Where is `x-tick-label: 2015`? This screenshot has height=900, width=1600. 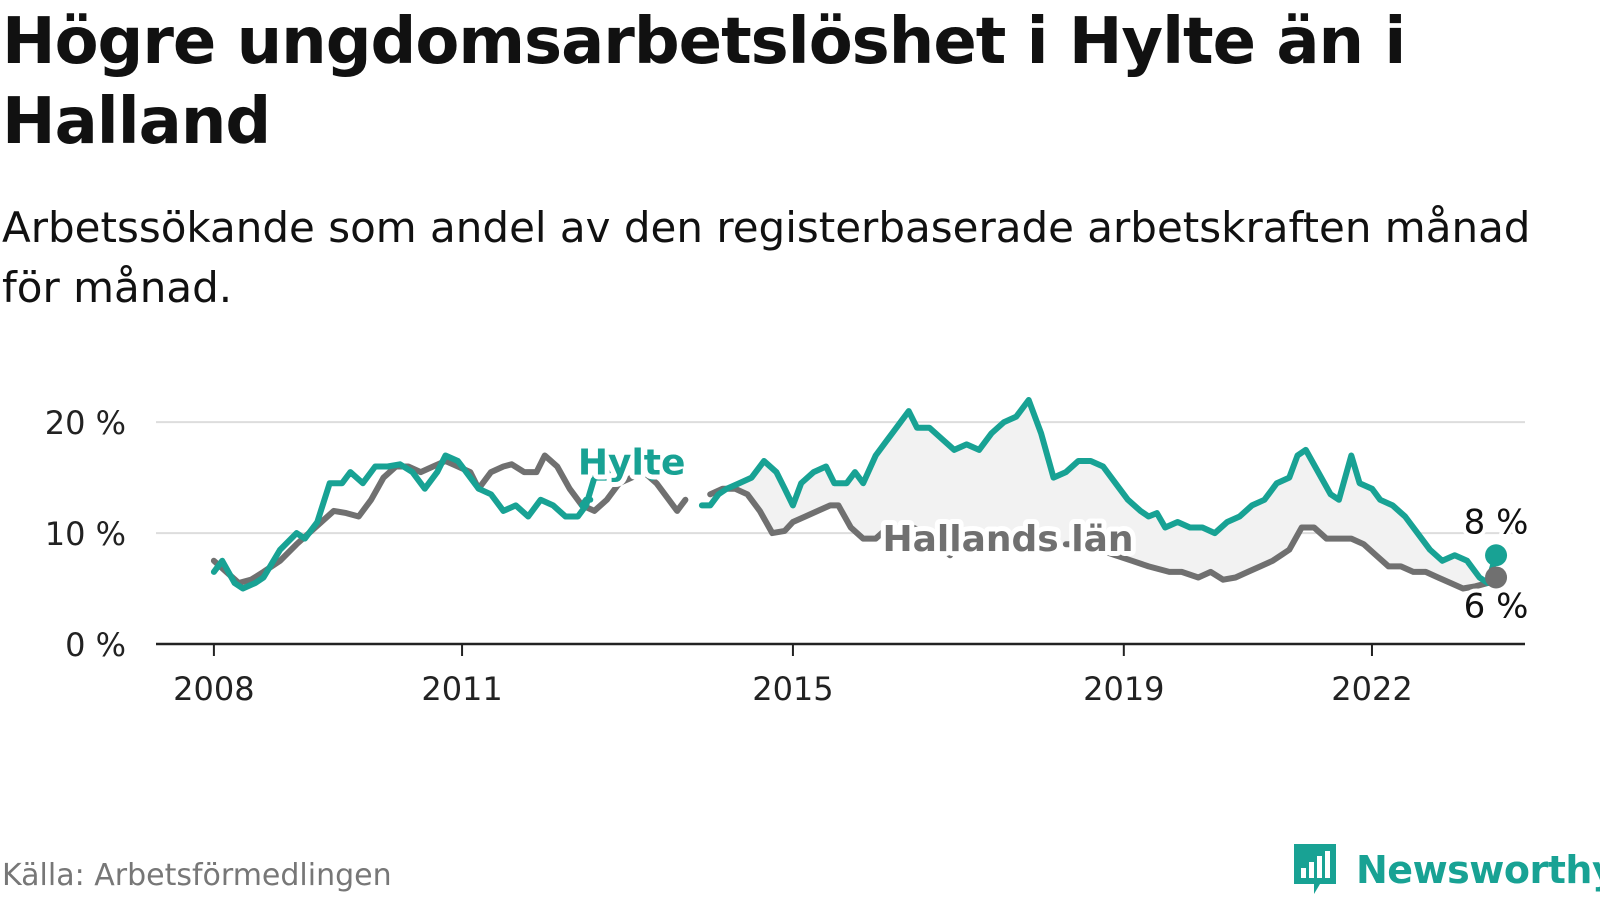 x-tick-label: 2015 is located at coordinates (792, 689).